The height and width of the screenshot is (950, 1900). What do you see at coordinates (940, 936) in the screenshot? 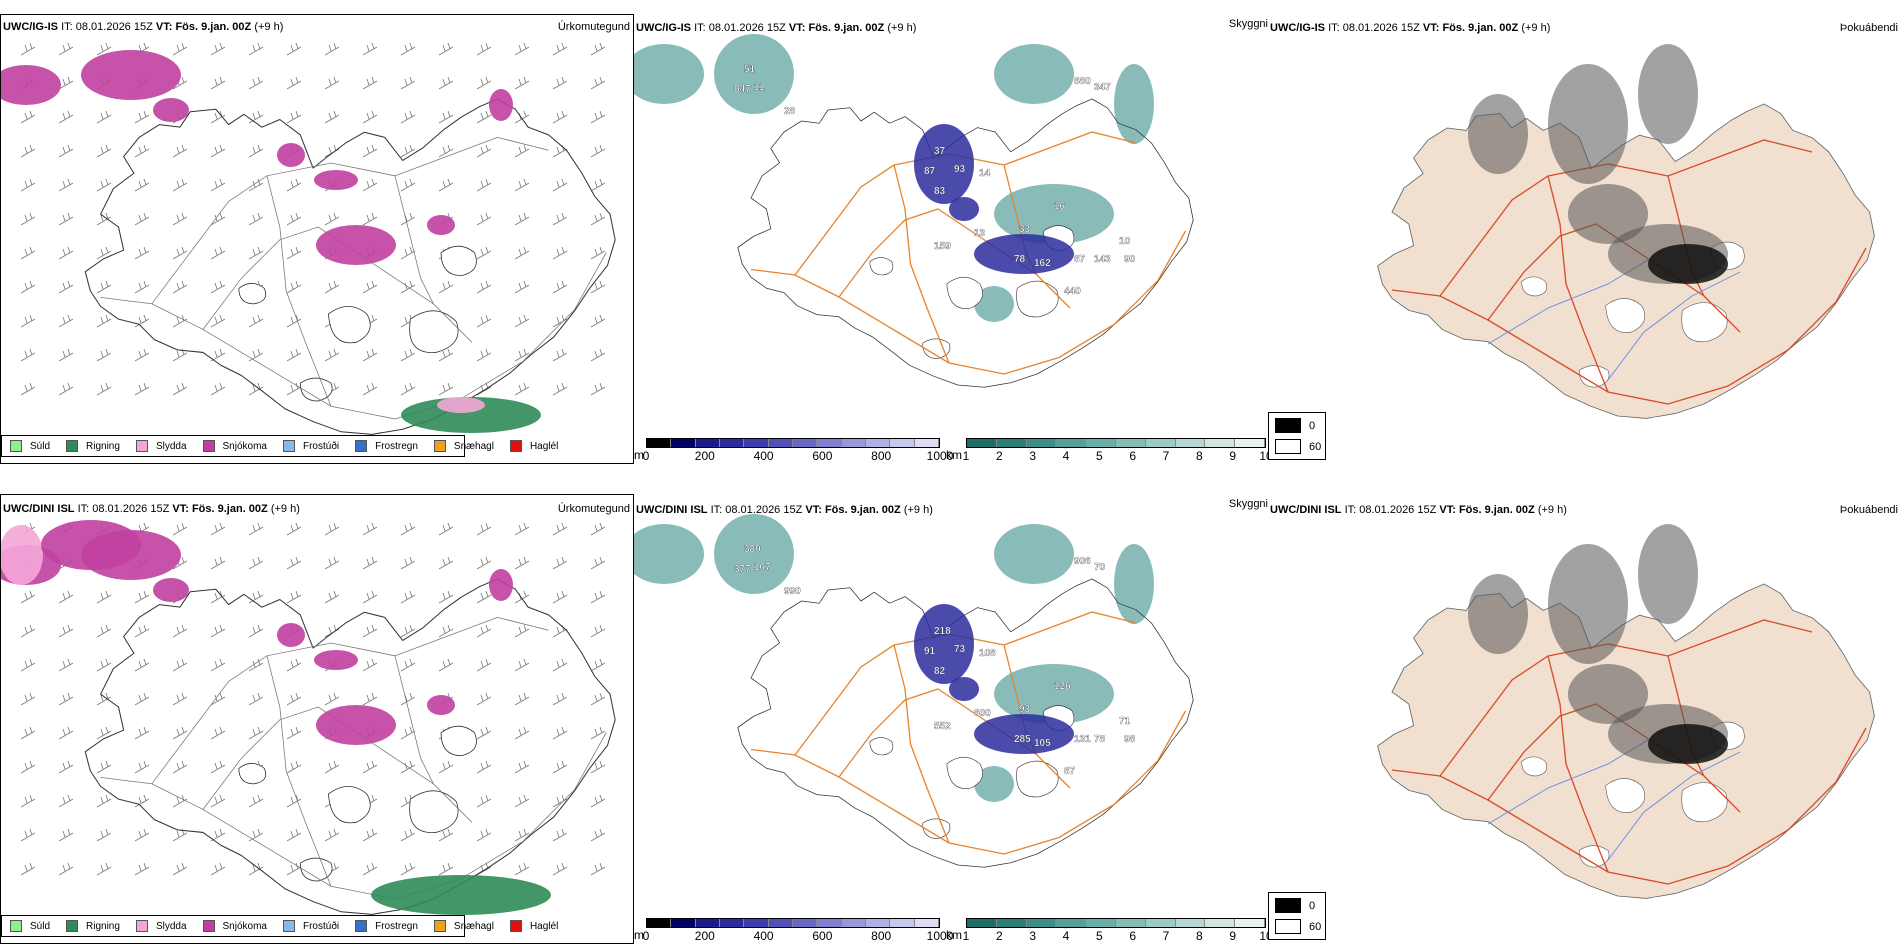
I see `scale-tick-label: 1000` at bounding box center [940, 936].